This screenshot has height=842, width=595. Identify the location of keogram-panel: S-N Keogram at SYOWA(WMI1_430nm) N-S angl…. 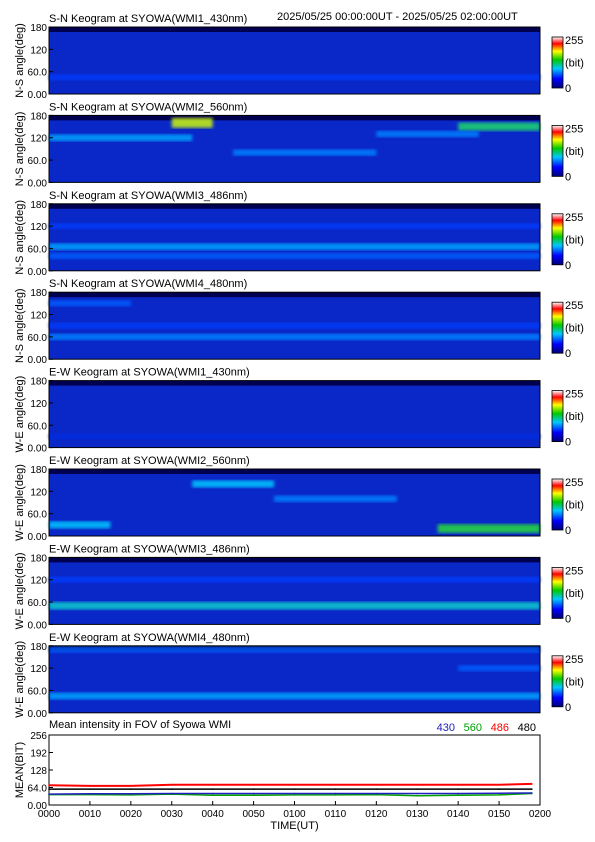
(299, 57).